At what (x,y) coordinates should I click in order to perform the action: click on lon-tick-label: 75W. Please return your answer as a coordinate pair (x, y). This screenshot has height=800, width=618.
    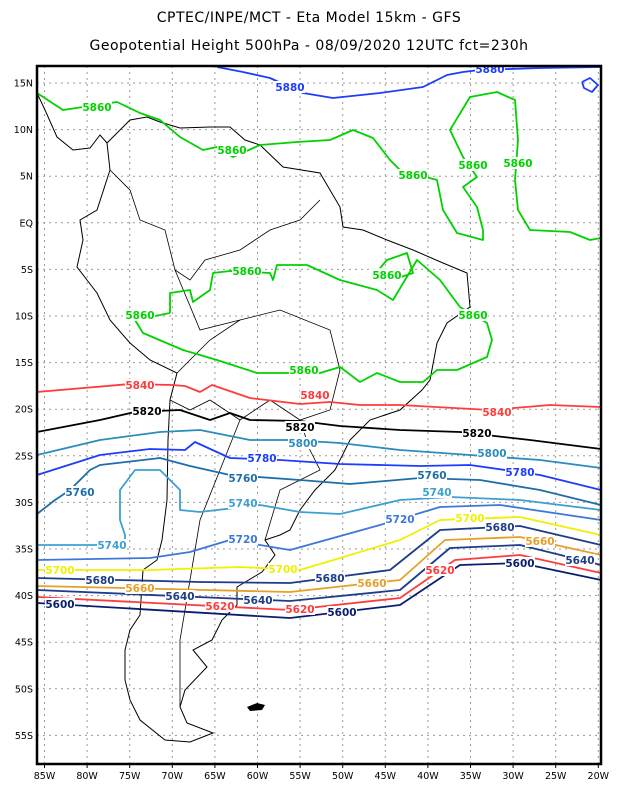
    Looking at the image, I should click on (130, 776).